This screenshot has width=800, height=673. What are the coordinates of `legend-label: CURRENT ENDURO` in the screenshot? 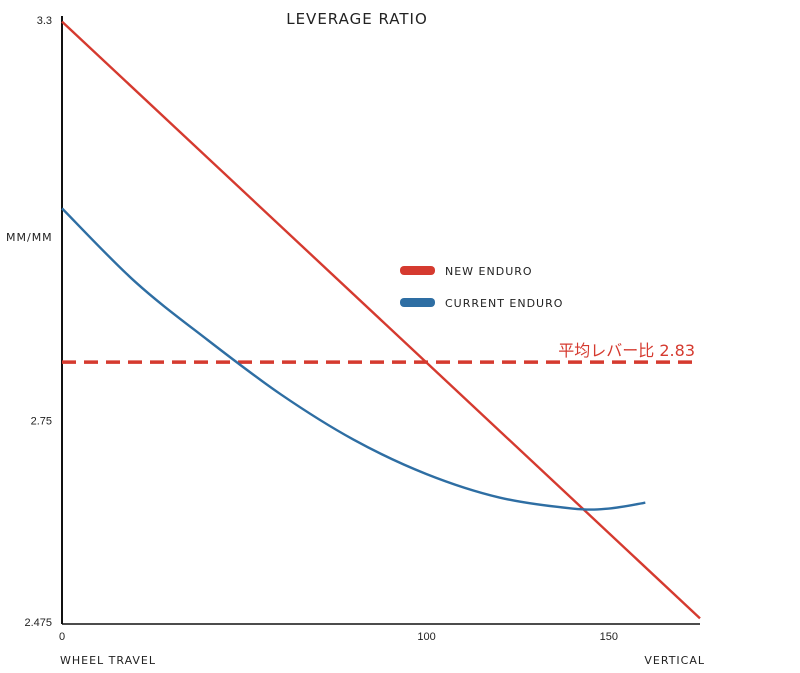 It's located at (504, 303).